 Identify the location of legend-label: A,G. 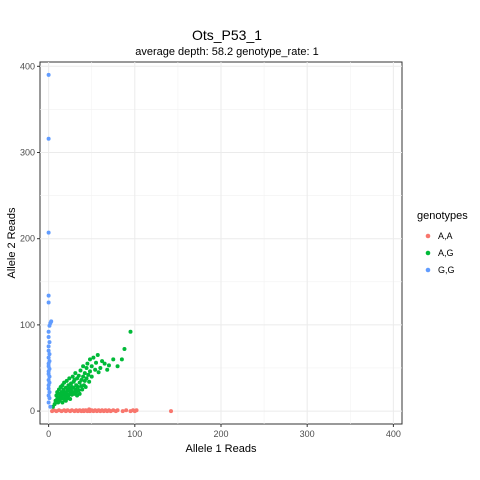
(446, 253).